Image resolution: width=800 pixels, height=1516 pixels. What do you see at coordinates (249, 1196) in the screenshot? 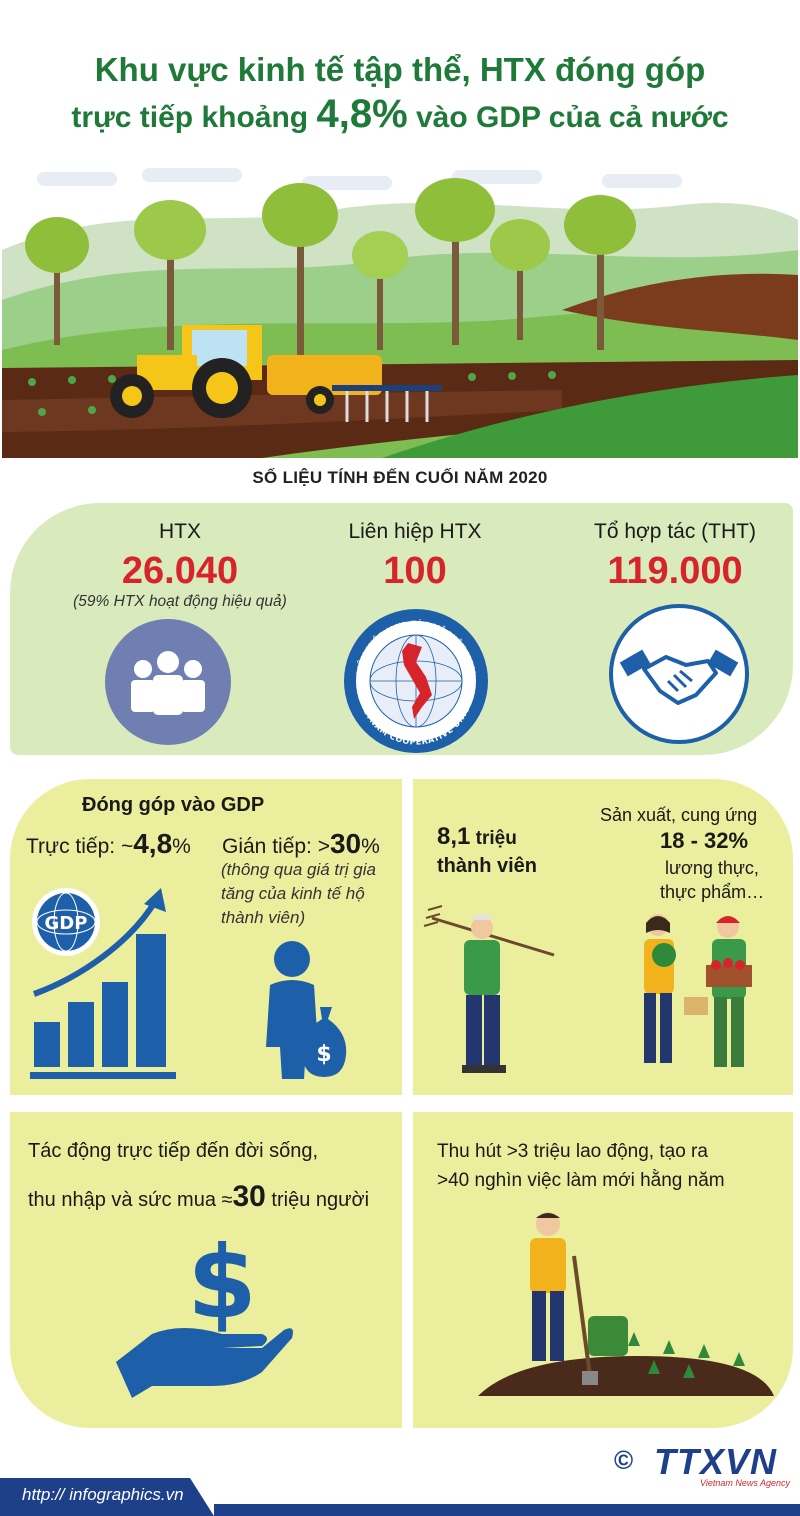
I see `life-highlight-number: 30` at bounding box center [249, 1196].